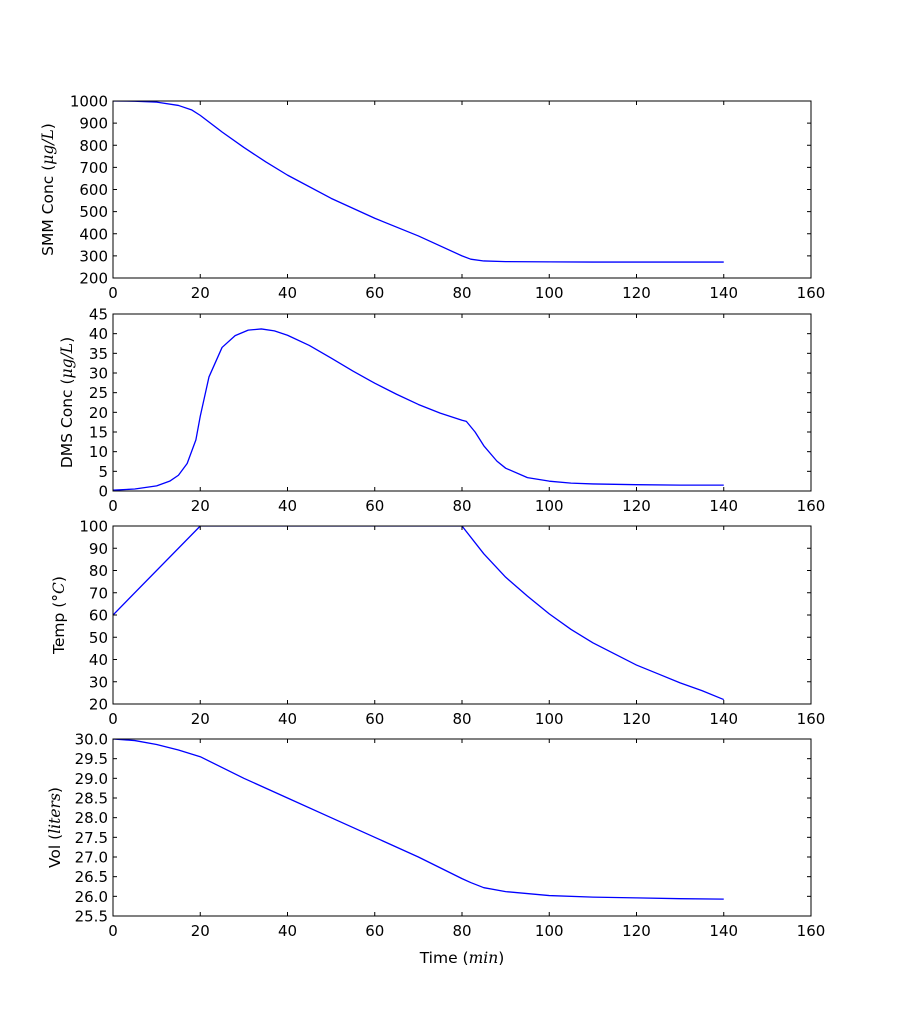 The width and height of the screenshot is (901, 1018). I want to click on y-tick-label: 400, so click(93, 234).